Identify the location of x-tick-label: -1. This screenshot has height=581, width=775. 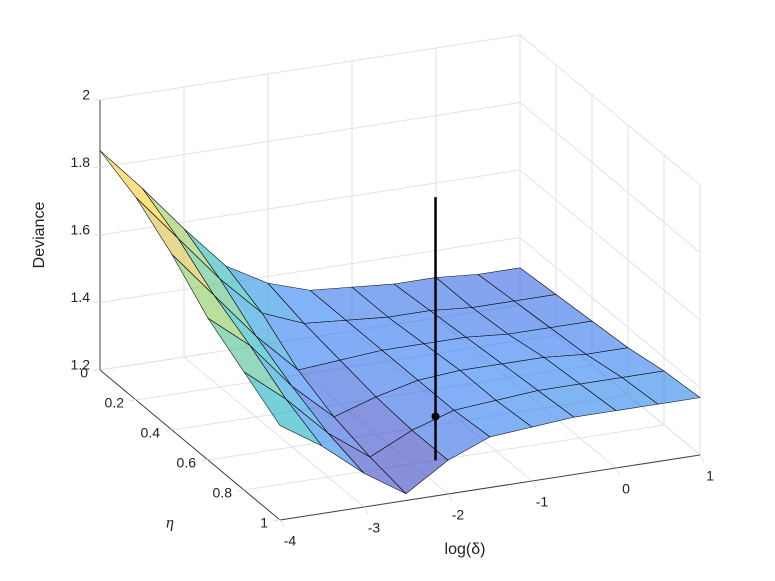
(542, 502).